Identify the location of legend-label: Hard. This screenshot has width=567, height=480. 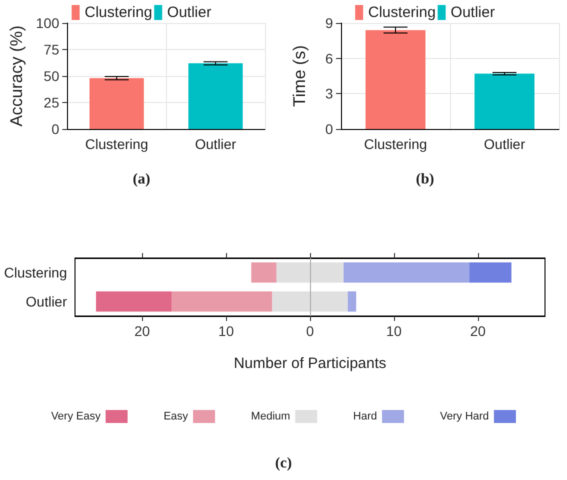
(365, 416).